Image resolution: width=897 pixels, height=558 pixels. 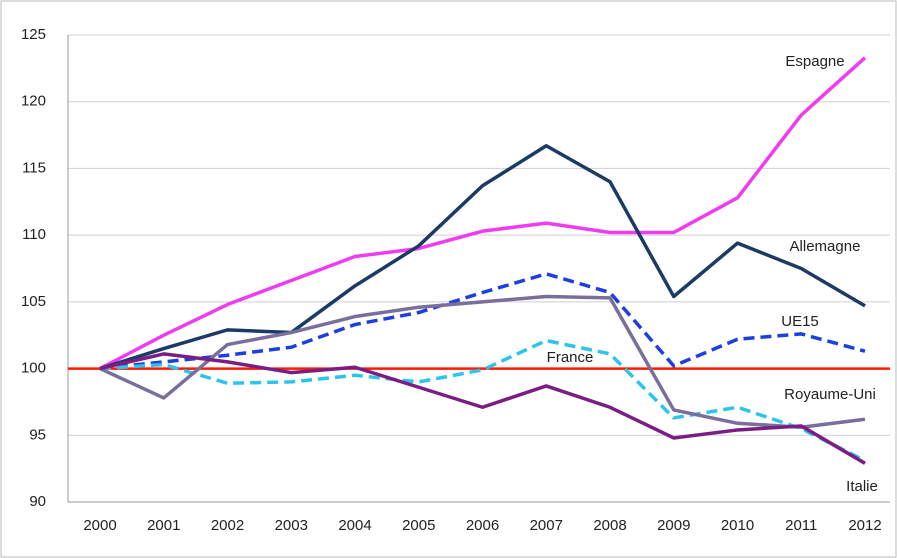 I want to click on y-tick-label: 120, so click(x=33, y=101).